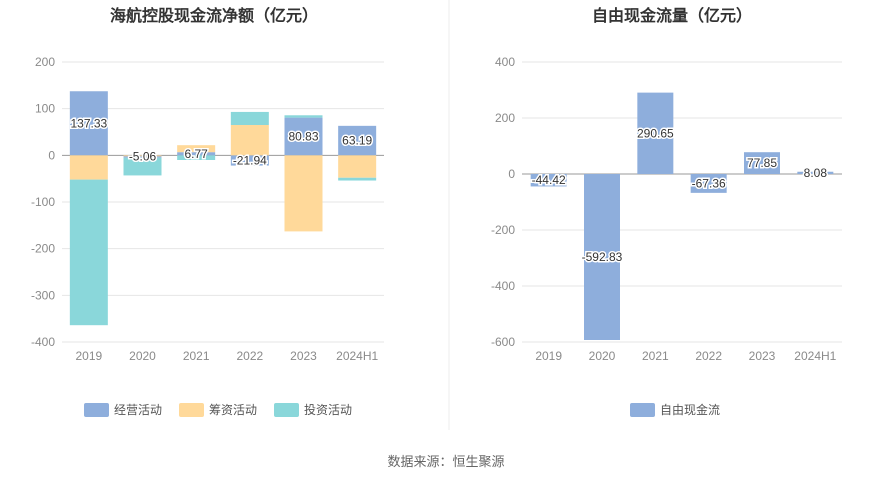 Image resolution: width=893 pixels, height=481 pixels. What do you see at coordinates (43, 295) in the screenshot?
I see `y-tick-label: -300` at bounding box center [43, 295].